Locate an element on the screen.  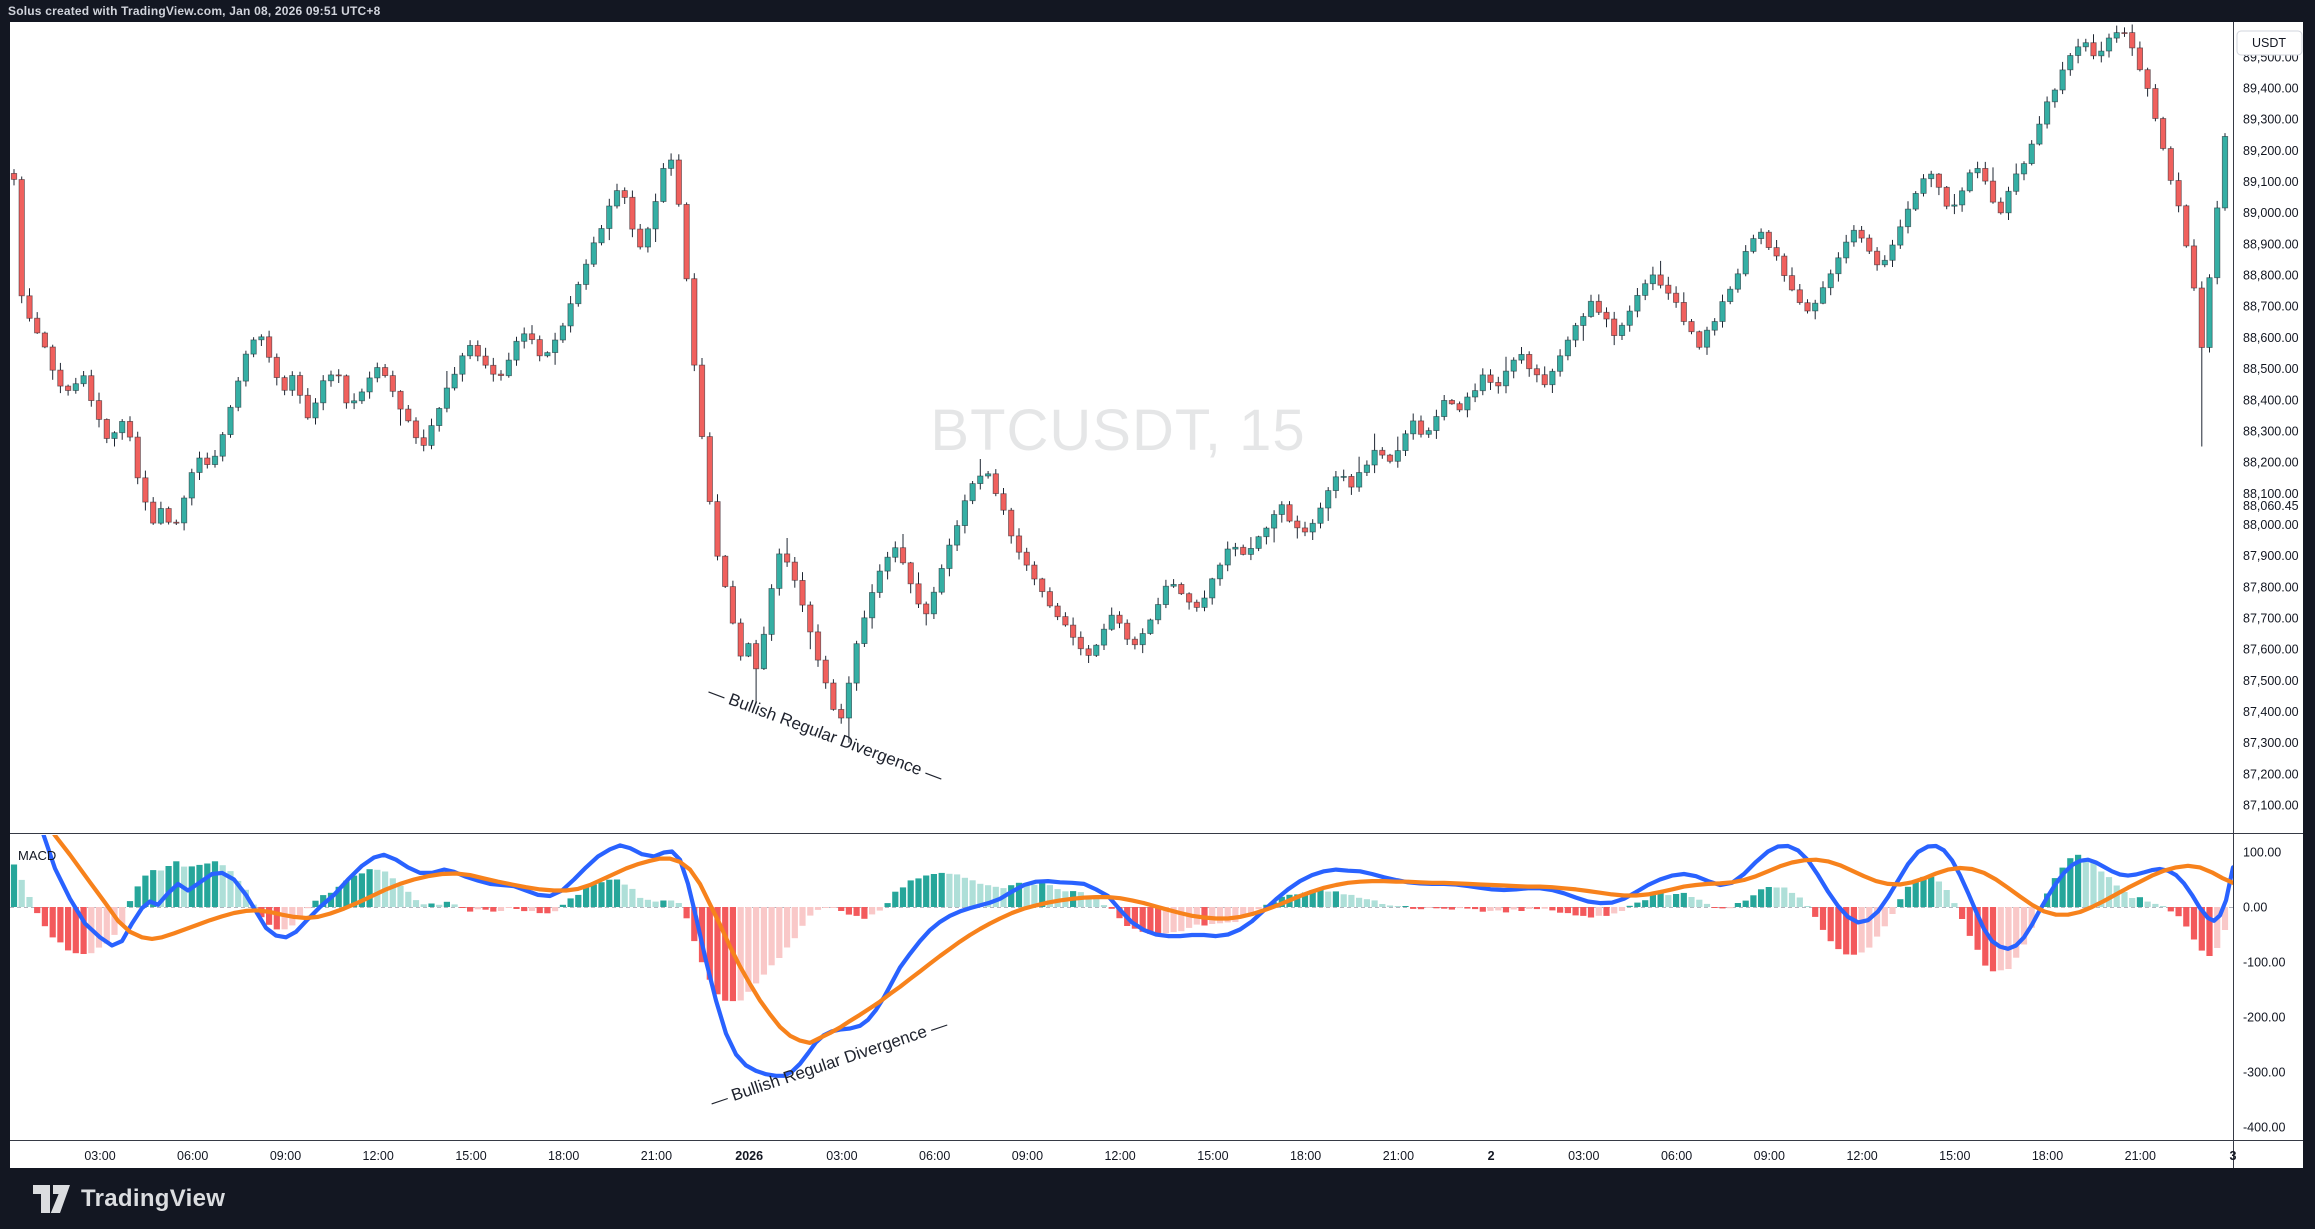
tradingview-logo: TradingView is located at coordinates (129, 1198).